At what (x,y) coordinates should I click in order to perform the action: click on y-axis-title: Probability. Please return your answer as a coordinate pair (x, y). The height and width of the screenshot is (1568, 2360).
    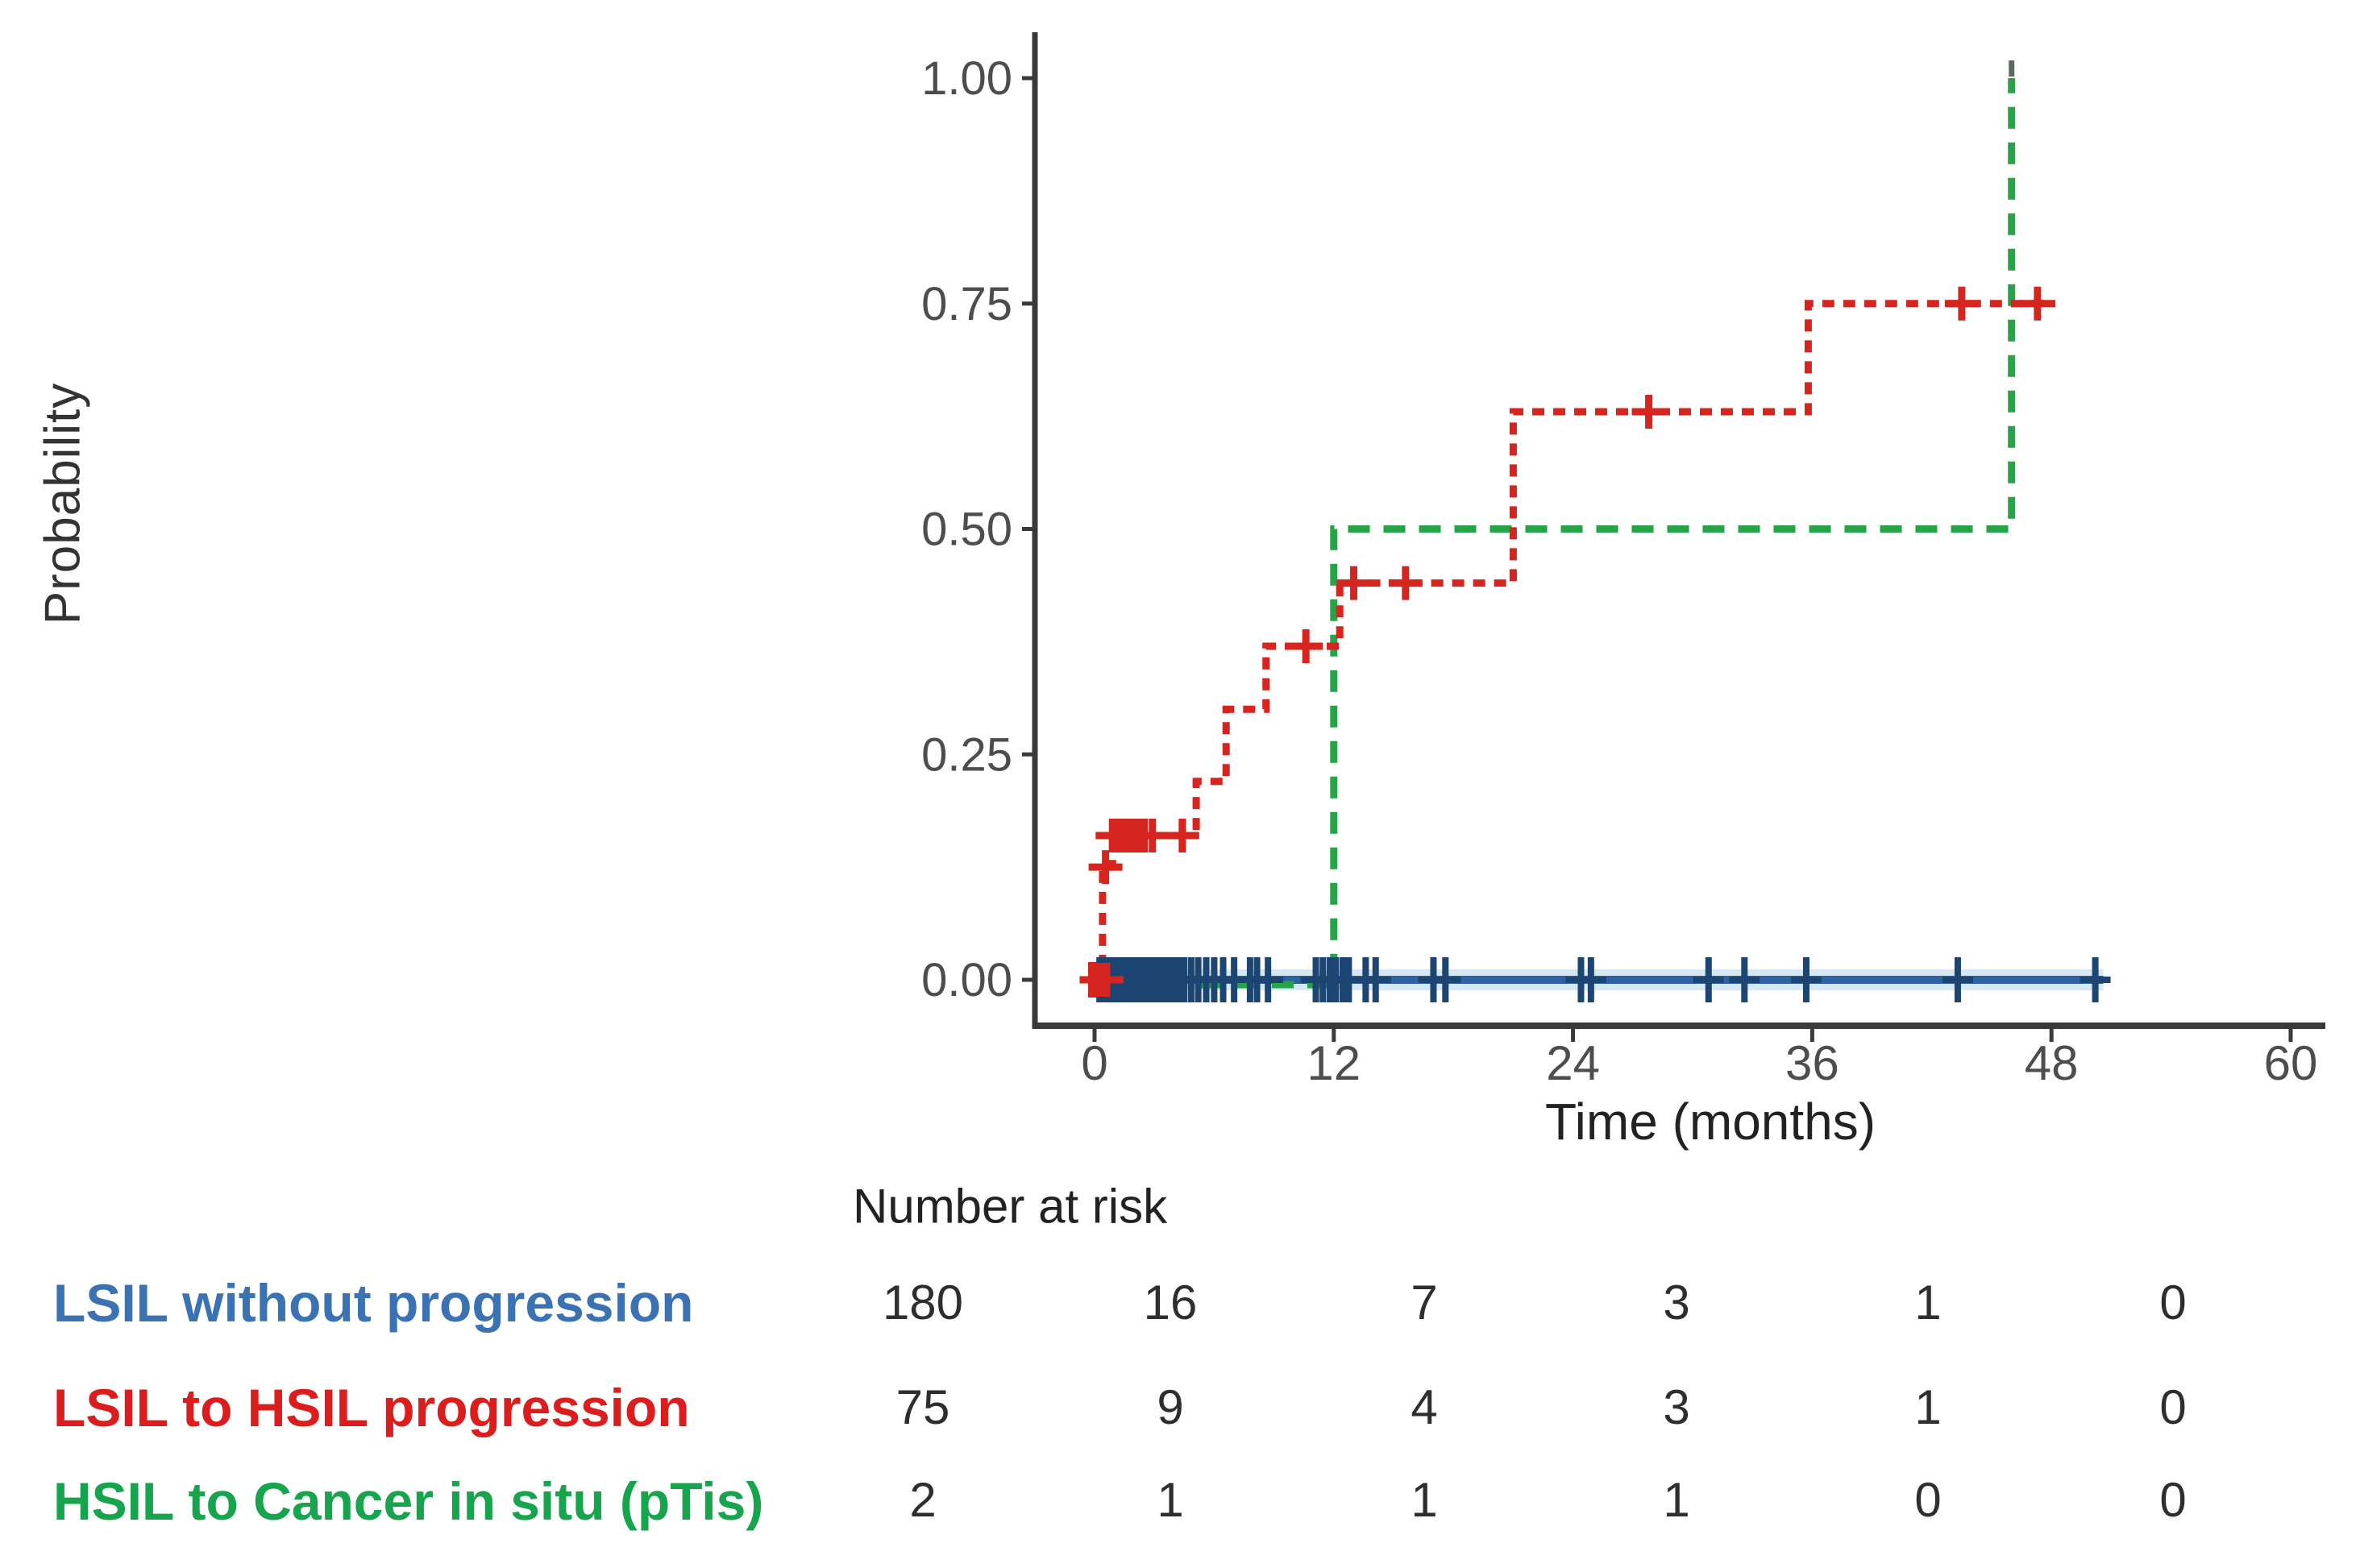
    Looking at the image, I should click on (63, 504).